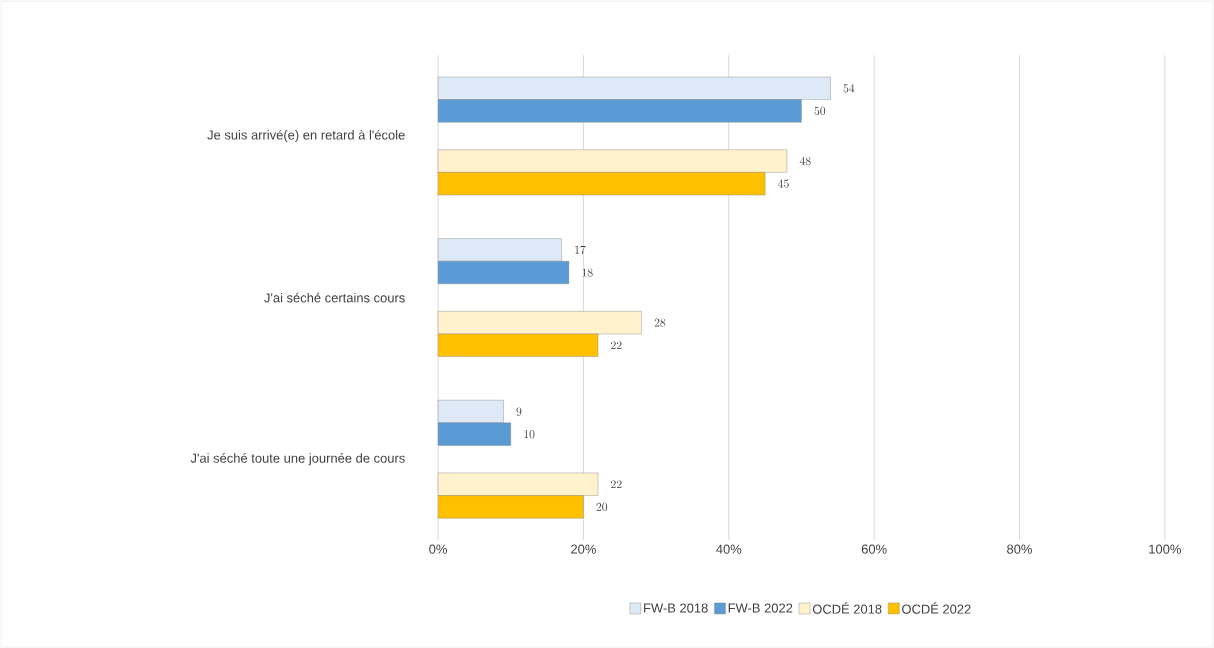 This screenshot has height=648, width=1214. What do you see at coordinates (783, 183) in the screenshot?
I see `data-label: 45` at bounding box center [783, 183].